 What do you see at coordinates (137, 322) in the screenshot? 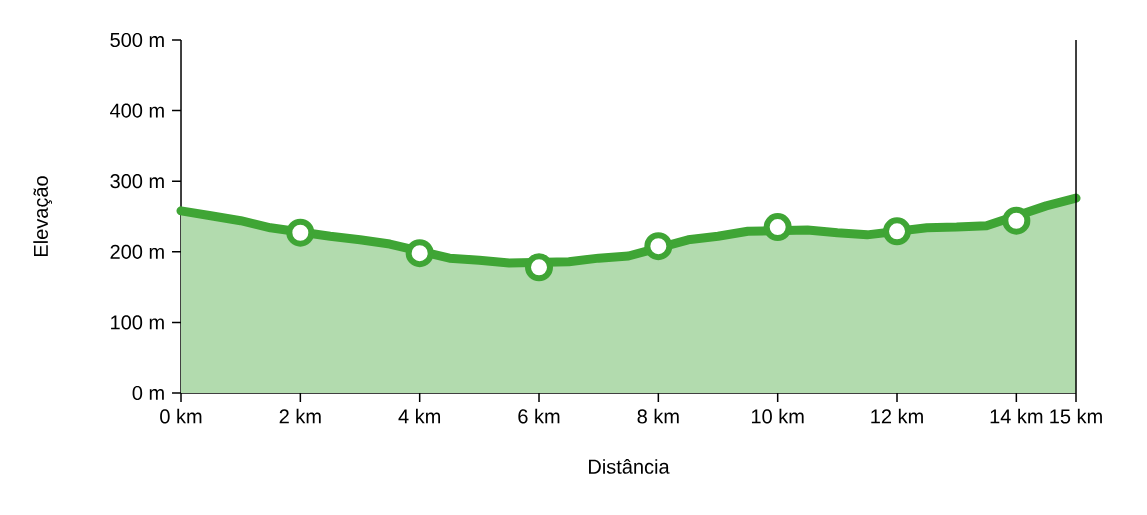
I see `y-tick-label: 100 m` at bounding box center [137, 322].